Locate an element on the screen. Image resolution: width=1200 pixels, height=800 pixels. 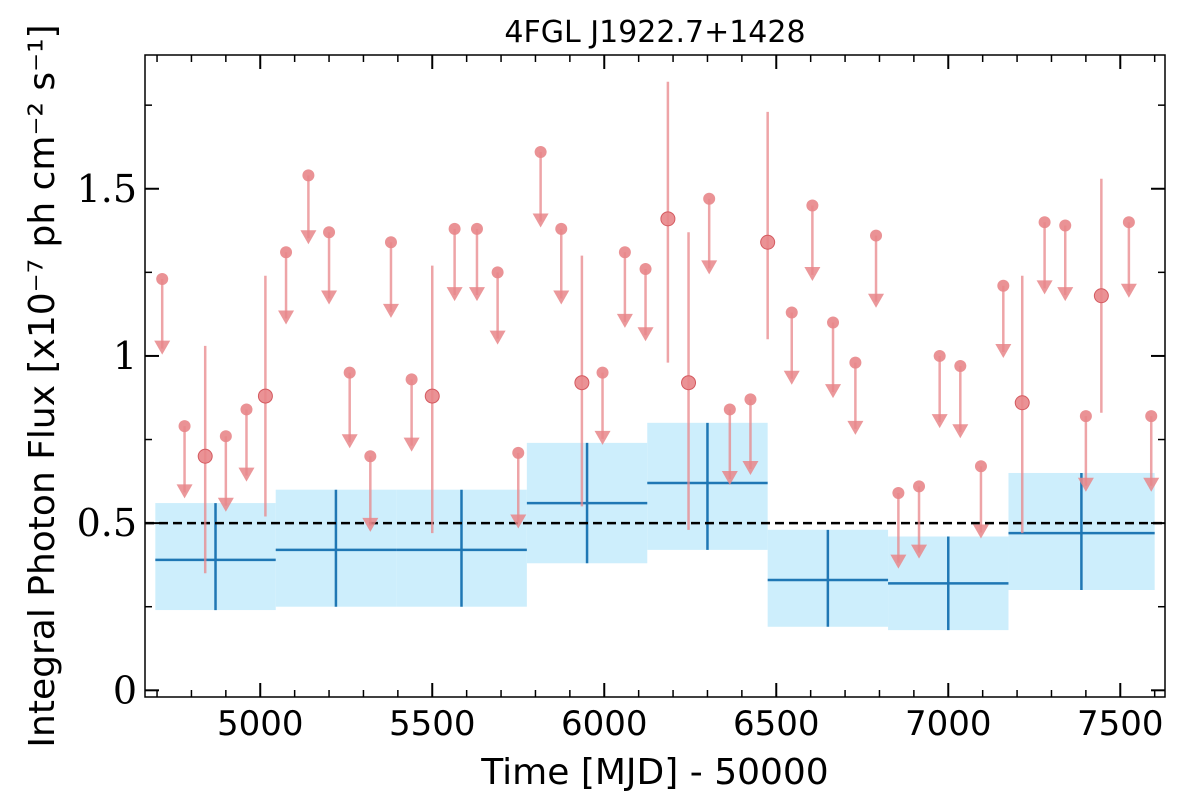
x-tick-label: 6500 is located at coordinates (776, 724).